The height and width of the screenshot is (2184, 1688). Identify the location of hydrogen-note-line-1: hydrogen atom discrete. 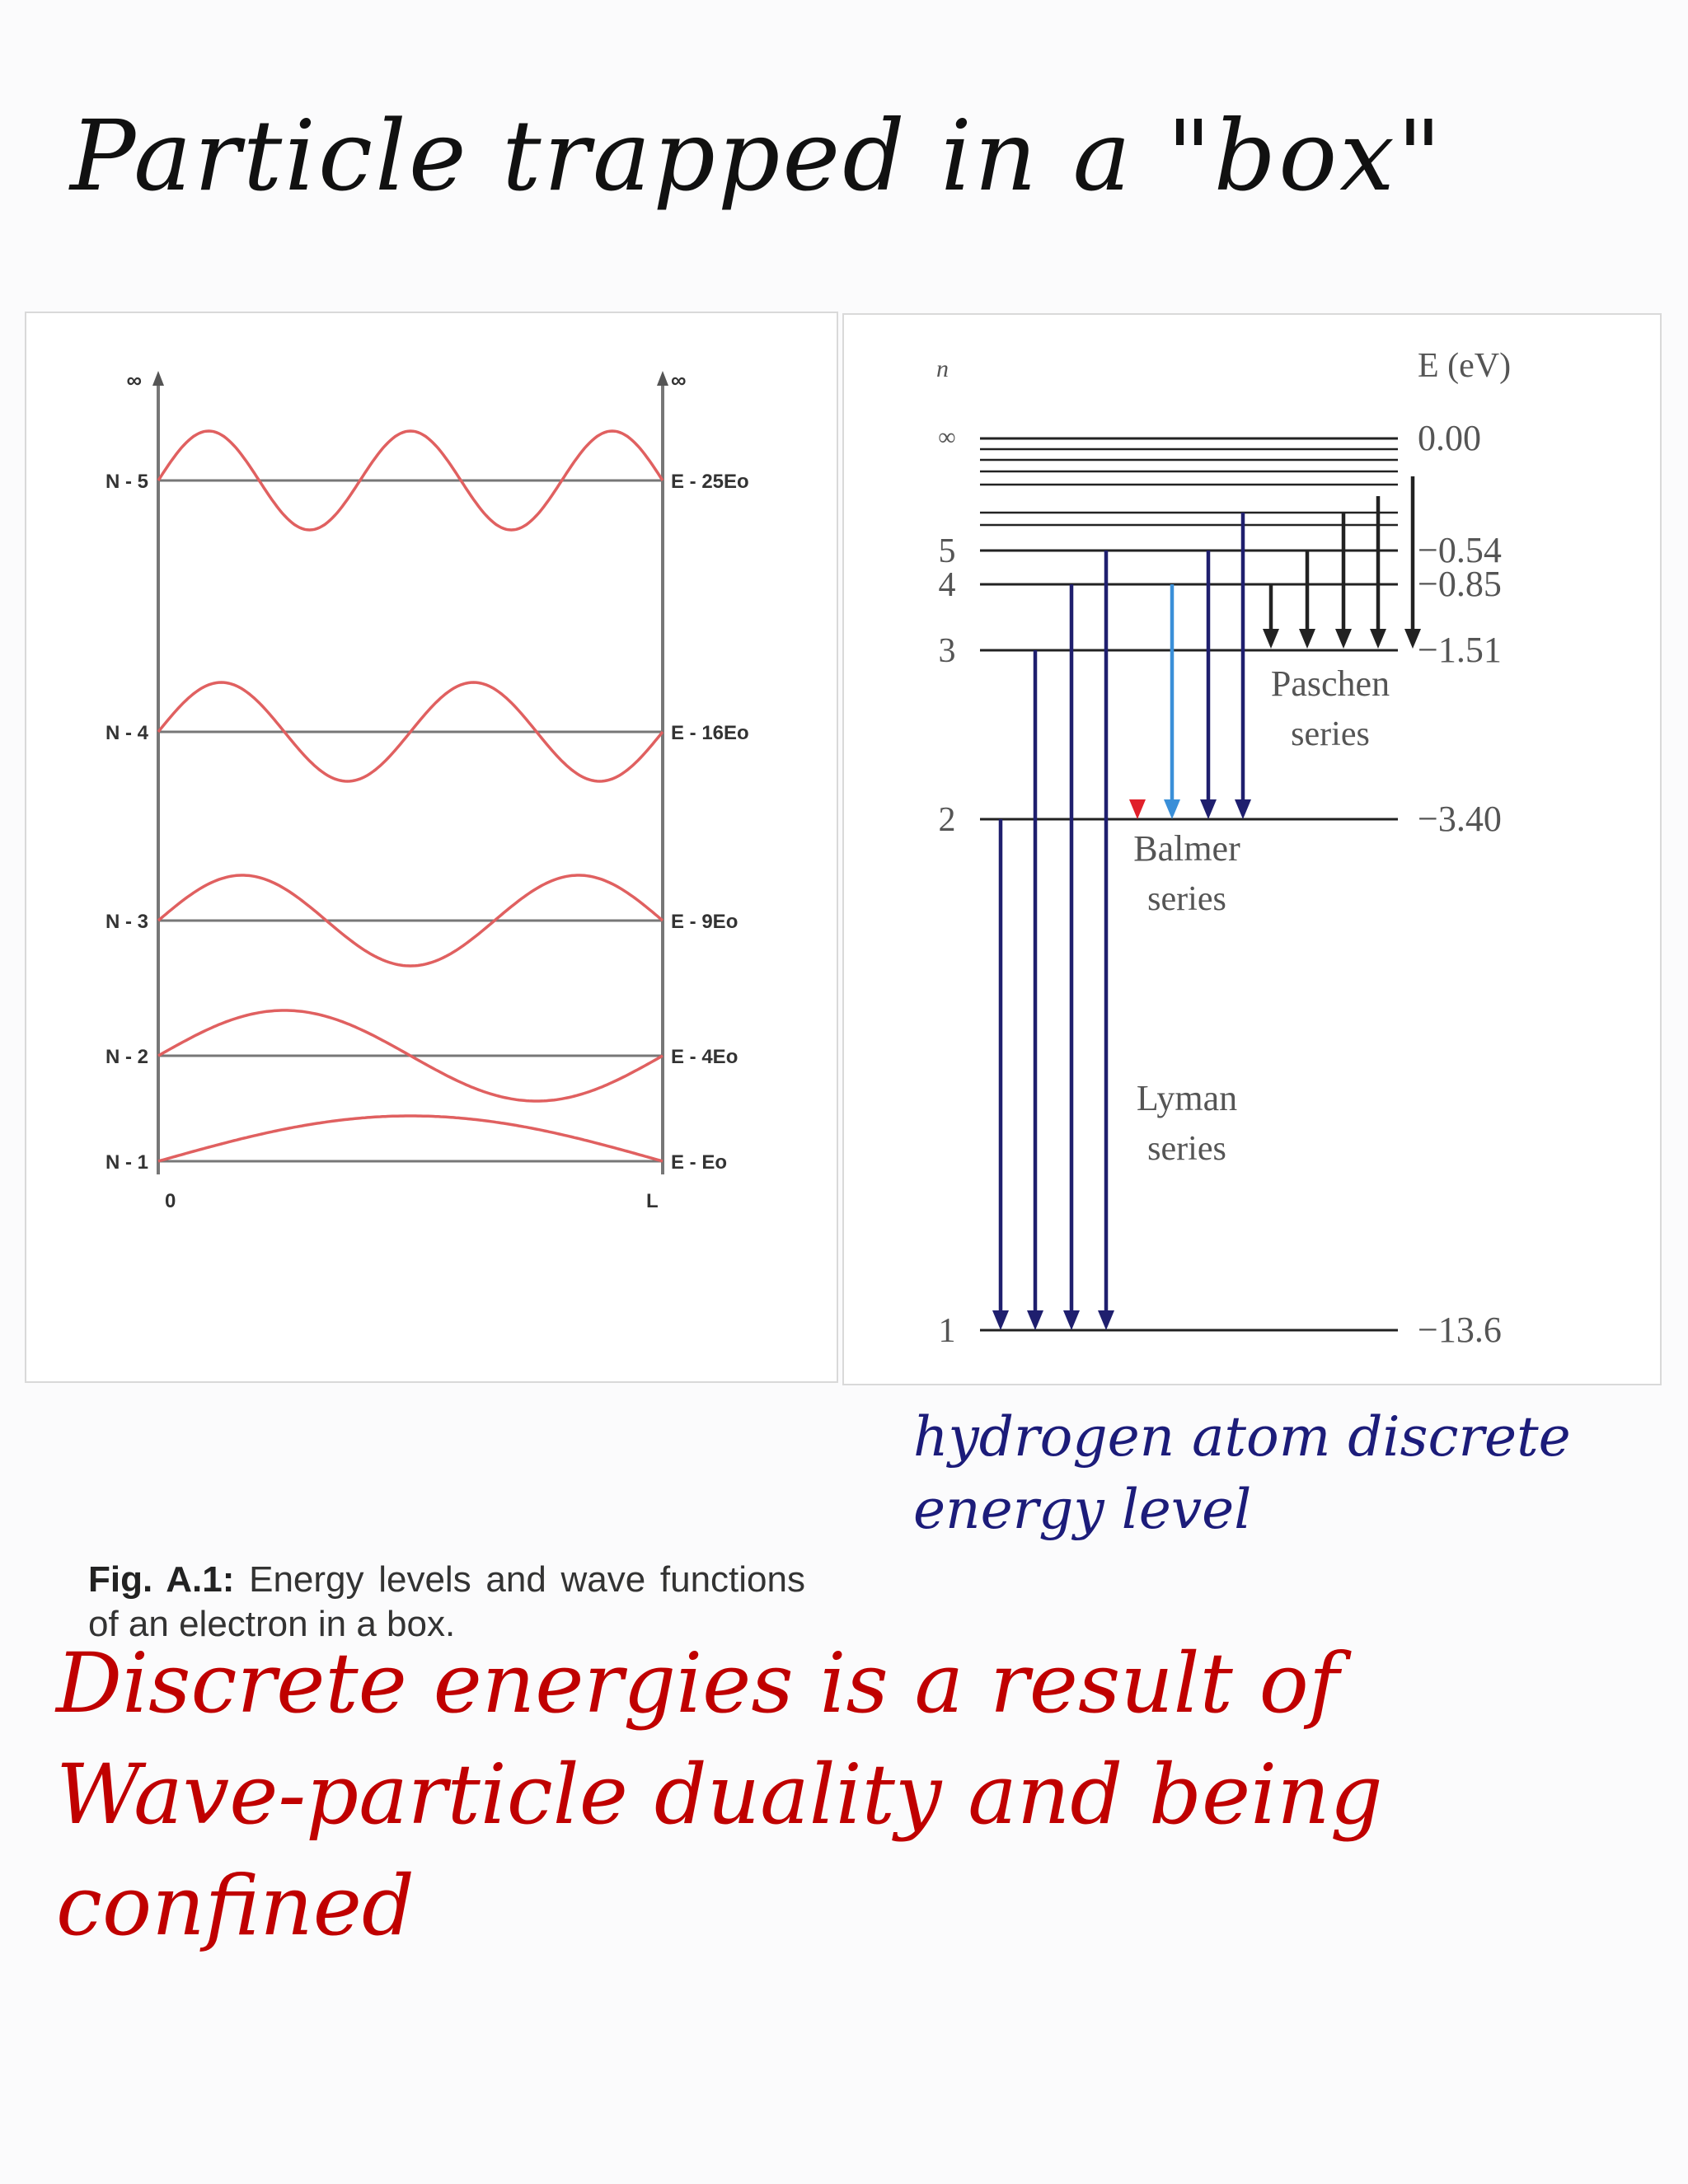
(1242, 1437).